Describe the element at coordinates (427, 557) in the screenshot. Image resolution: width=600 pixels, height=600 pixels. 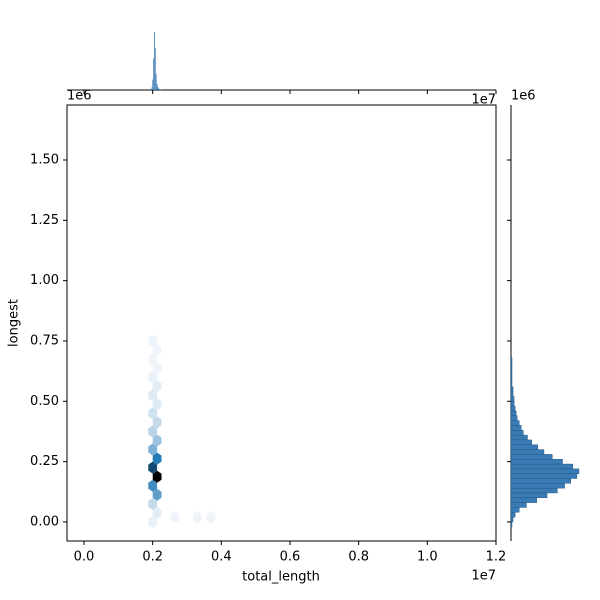
I see `x-tick-label: 1.0` at that location.